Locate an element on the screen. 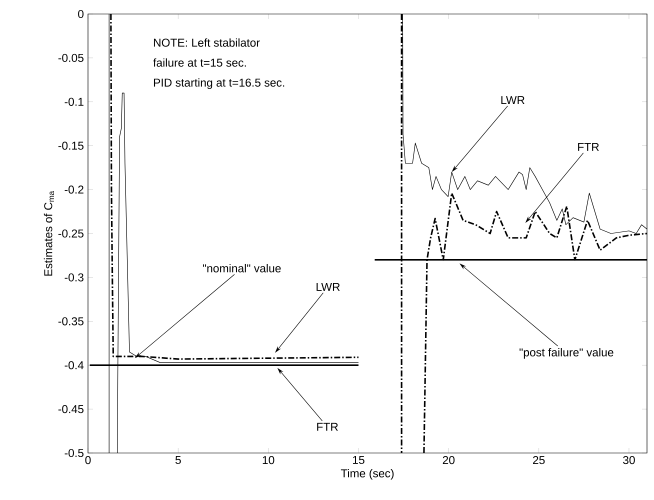  annotation: failure at t=15 sec. is located at coordinates (199, 62).